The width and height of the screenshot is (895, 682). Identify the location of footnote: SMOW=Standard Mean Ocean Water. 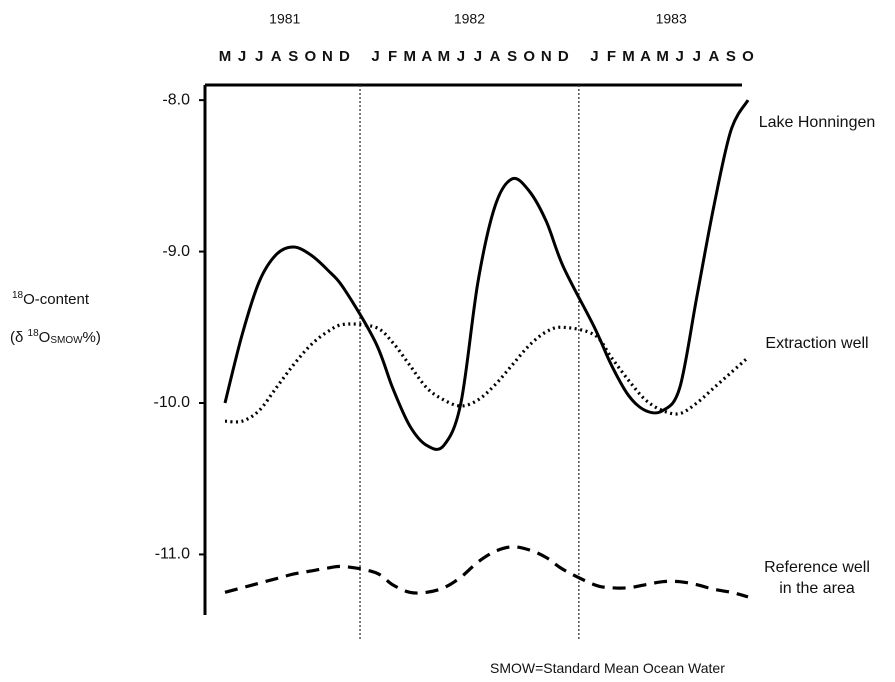
(607, 668).